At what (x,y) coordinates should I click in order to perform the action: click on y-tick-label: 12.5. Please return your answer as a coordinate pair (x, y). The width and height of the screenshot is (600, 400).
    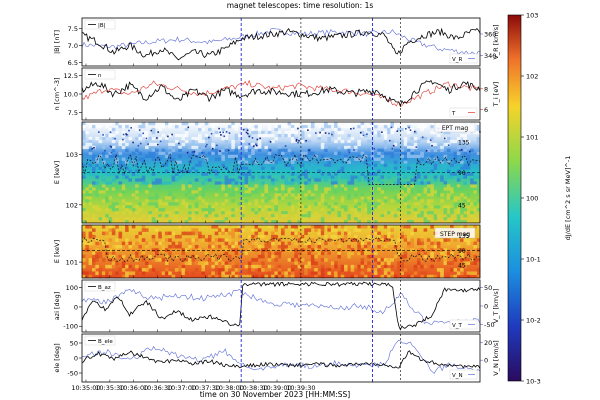
    Looking at the image, I should click on (71, 76).